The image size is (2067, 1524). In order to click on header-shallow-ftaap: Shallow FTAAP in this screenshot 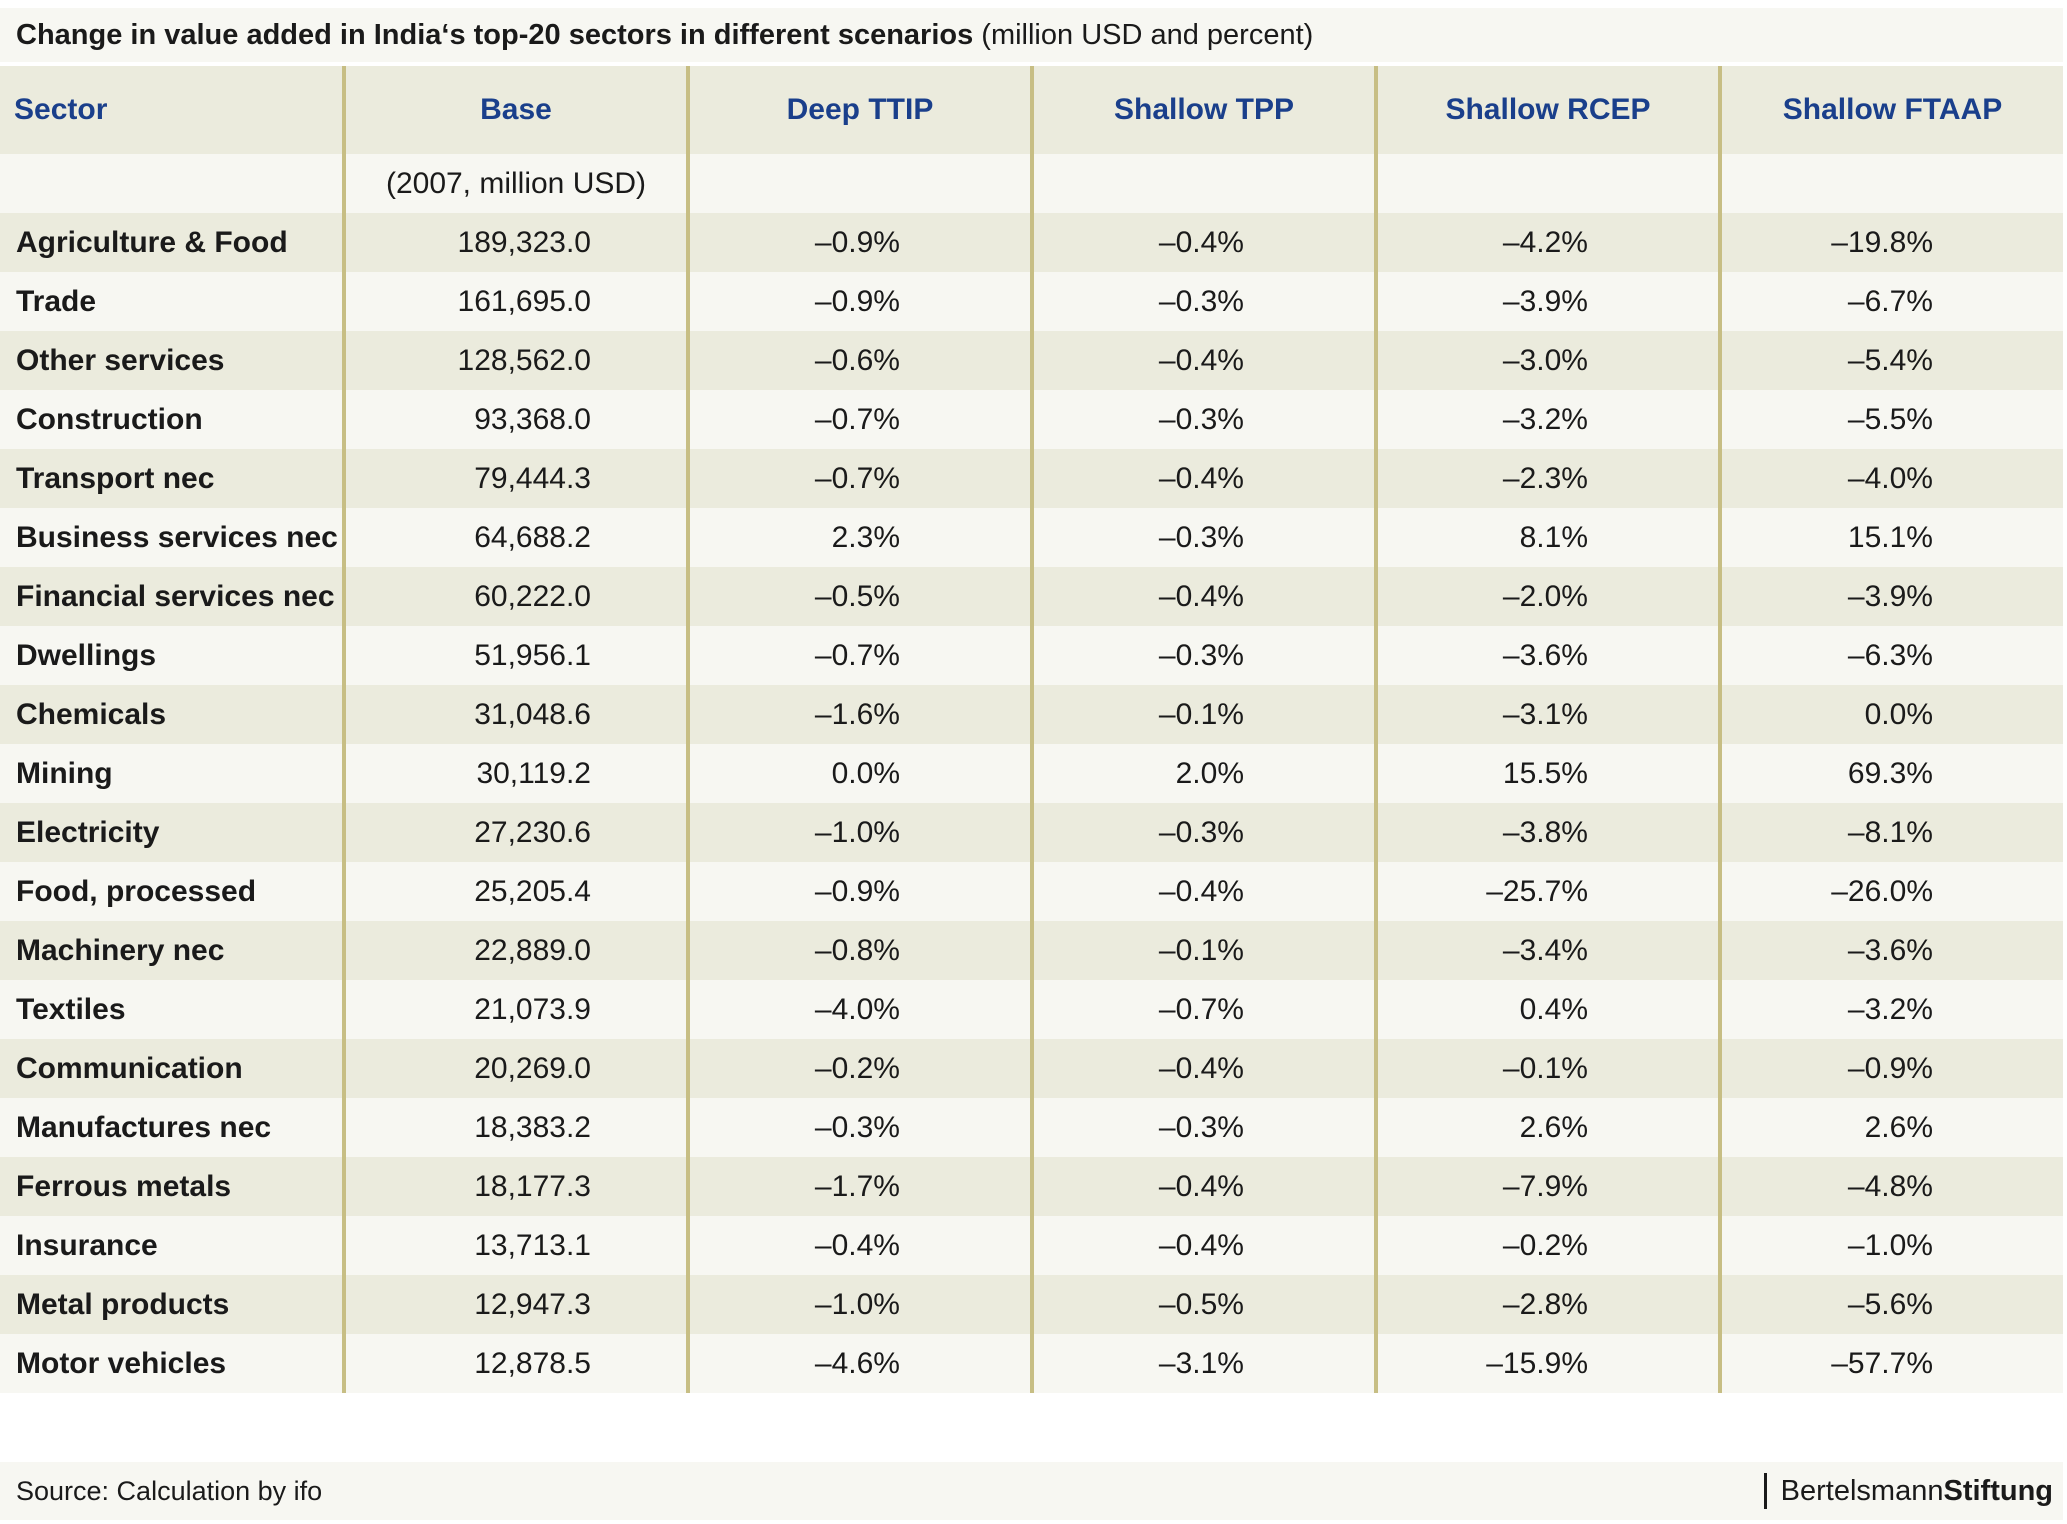, I will do `click(1890, 110)`.